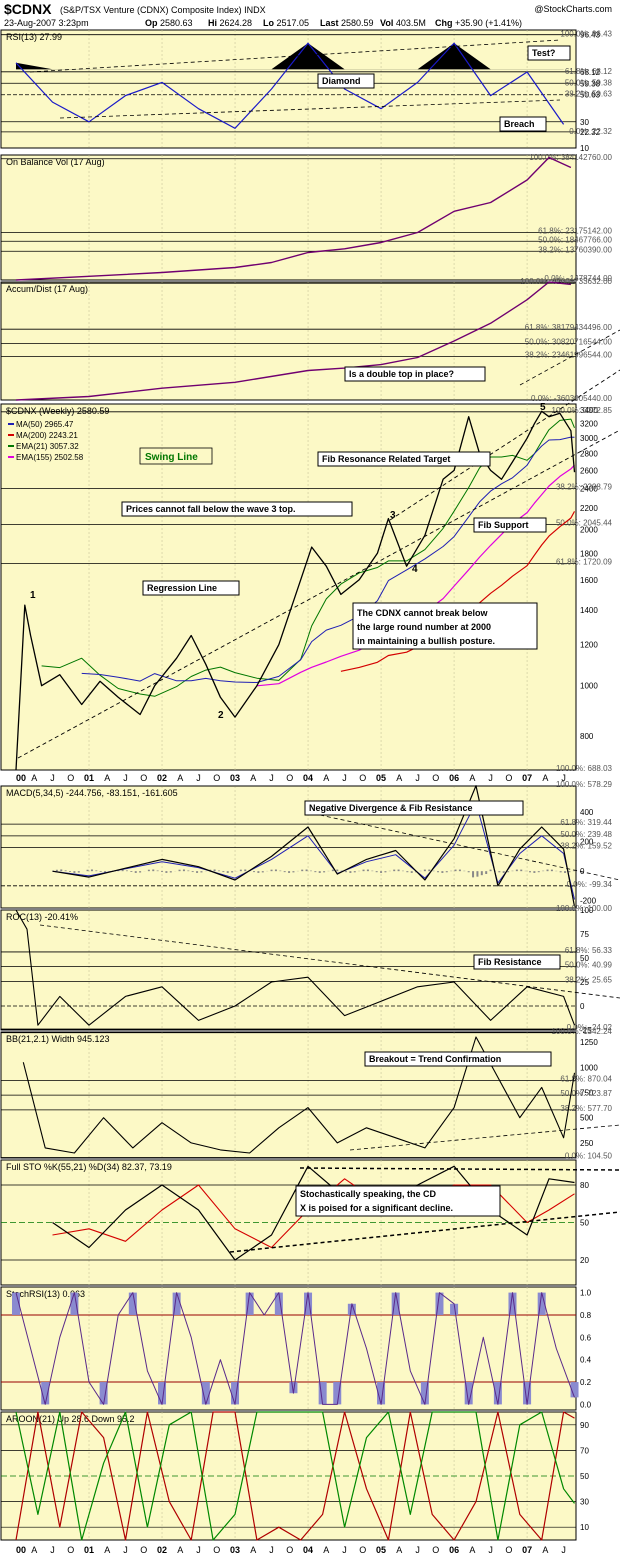  Describe the element at coordinates (299, 1095) in the screenshot. I see `bb-width-line` at that location.